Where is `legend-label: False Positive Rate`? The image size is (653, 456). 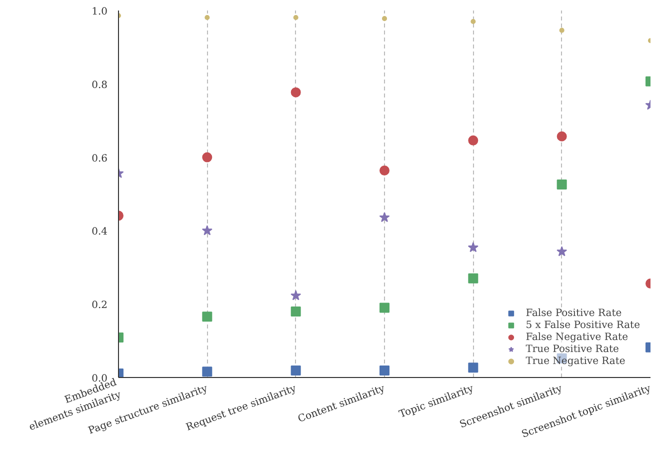 legend-label: False Positive Rate is located at coordinates (574, 313).